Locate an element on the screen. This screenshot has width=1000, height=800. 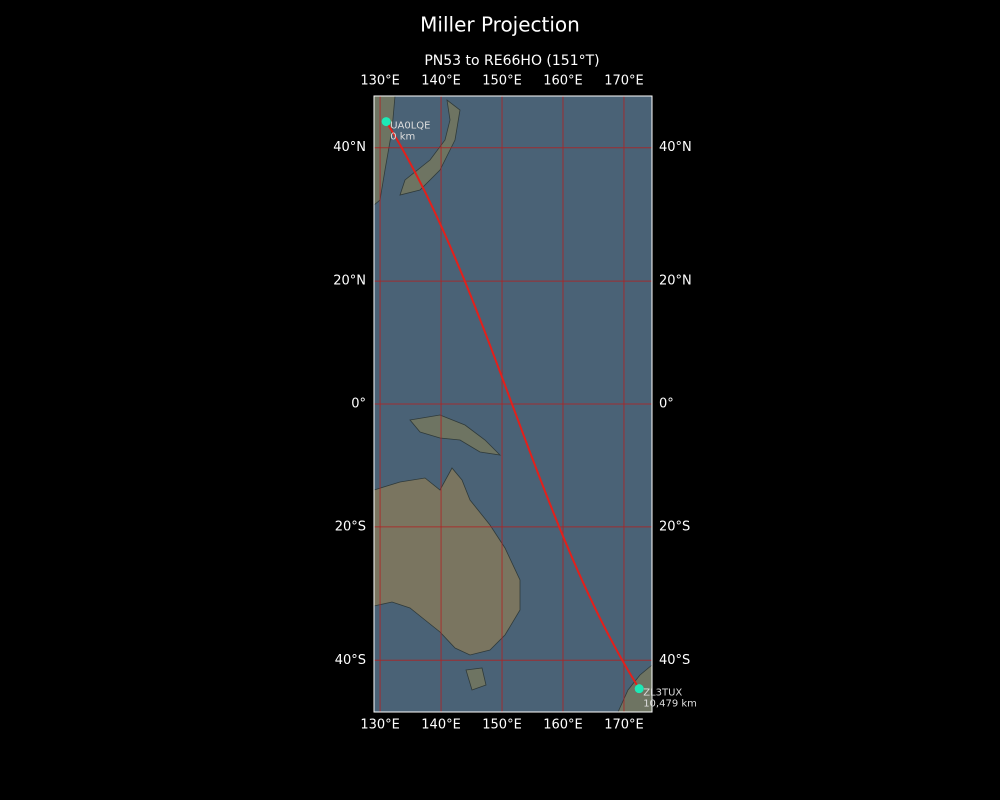
lat-label-left: 20°S is located at coordinates (350, 526).